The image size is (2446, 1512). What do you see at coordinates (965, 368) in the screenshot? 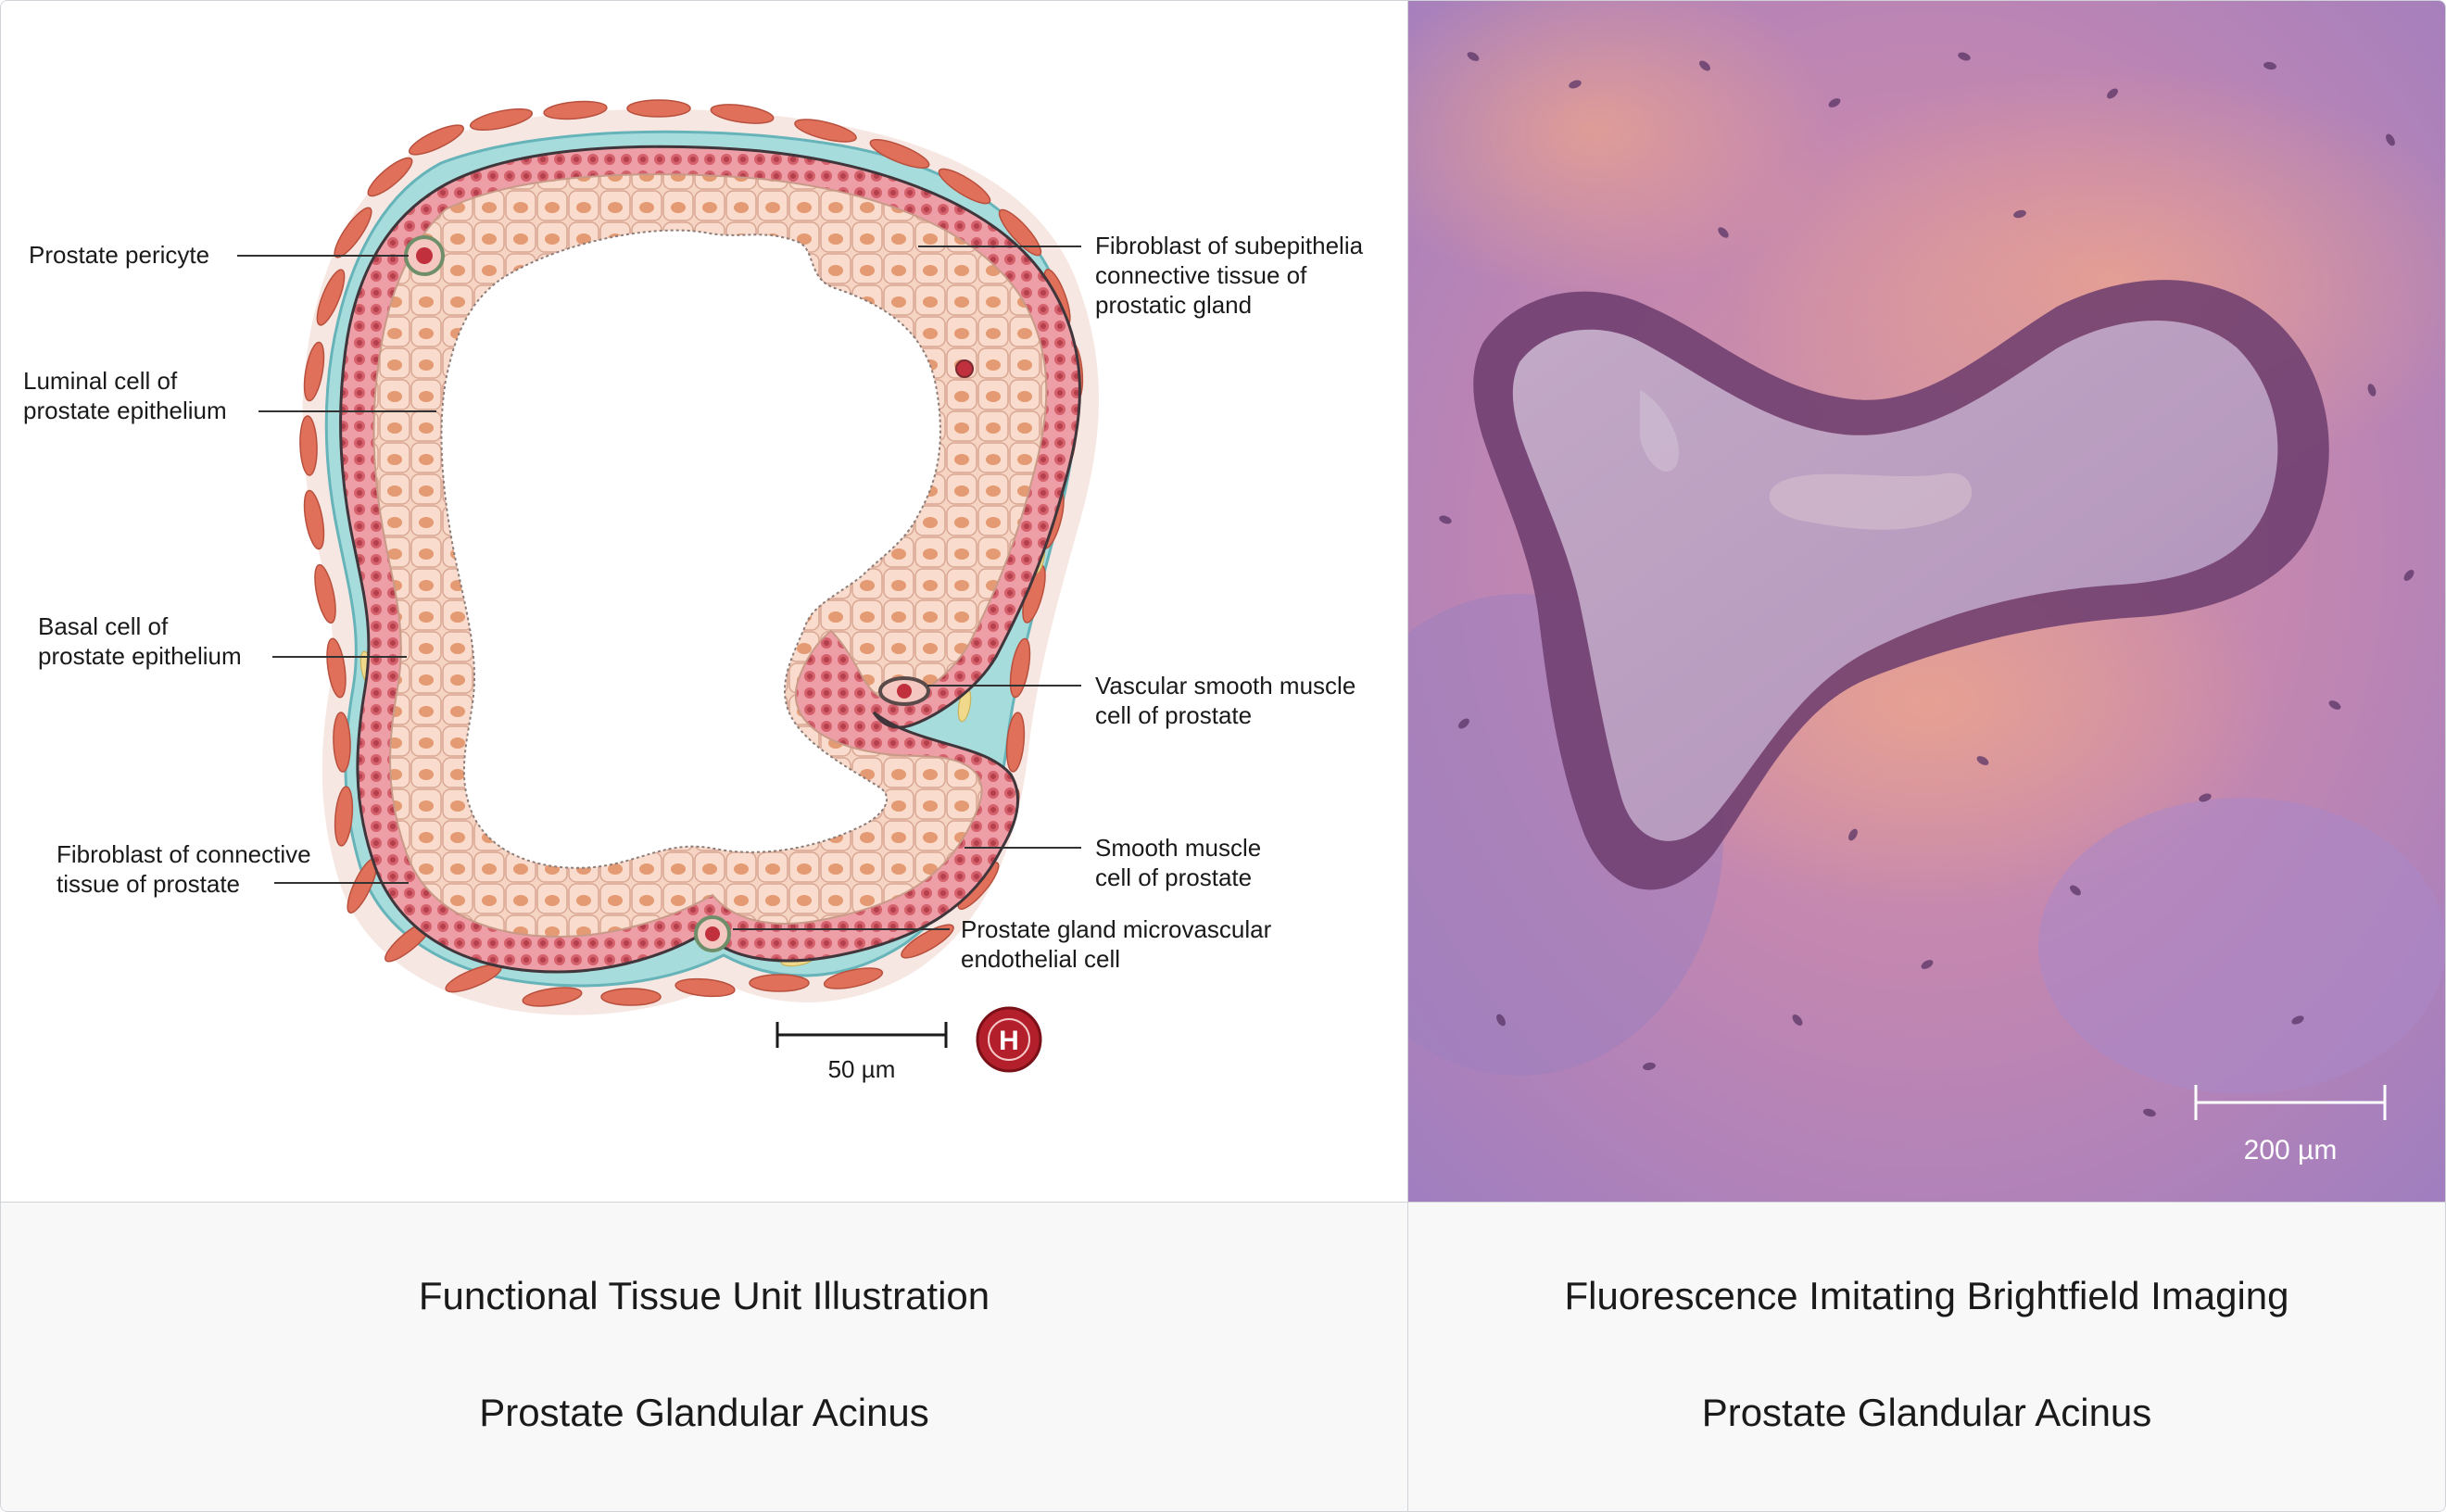
I see `capillary-vessel` at bounding box center [965, 368].